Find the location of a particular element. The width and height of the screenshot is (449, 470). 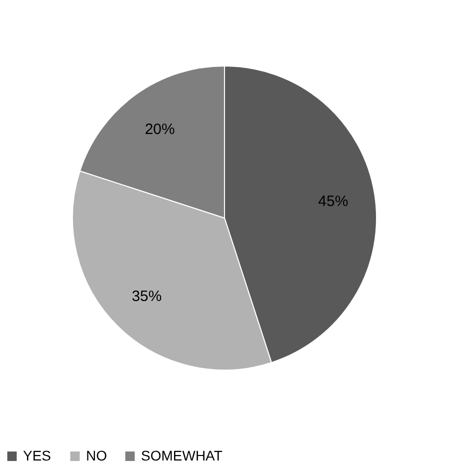

legend-label: SOMEWHAT is located at coordinates (182, 455).